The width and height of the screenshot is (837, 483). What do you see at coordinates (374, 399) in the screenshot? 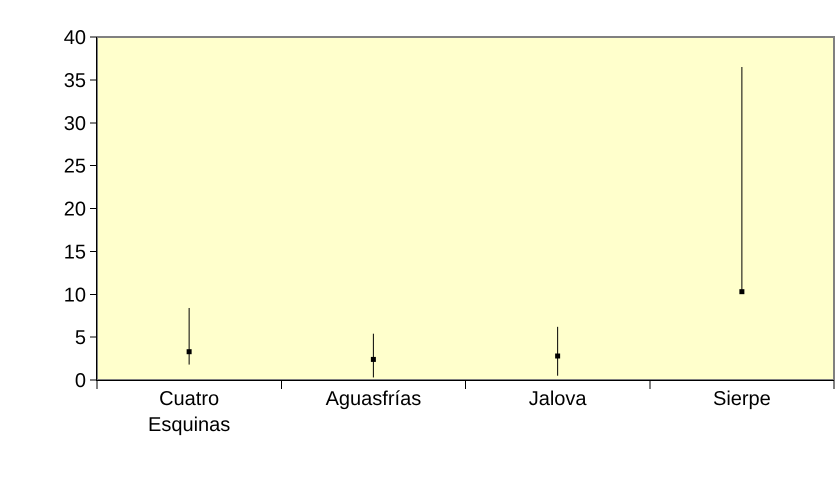
I see `x-tick-label: Aguasfrías` at bounding box center [374, 399].